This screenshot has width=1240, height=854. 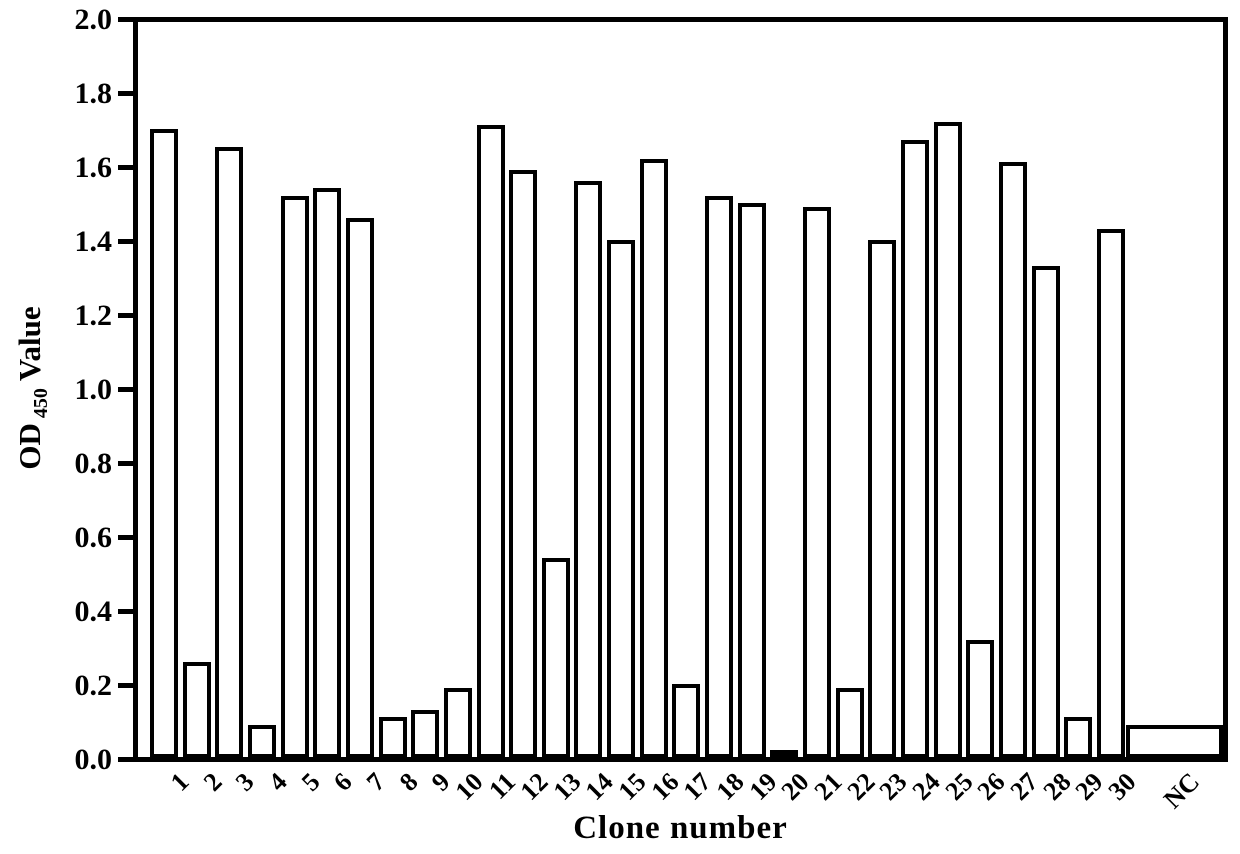 What do you see at coordinates (93, 93) in the screenshot?
I see `y-tick-label: 1.8` at bounding box center [93, 93].